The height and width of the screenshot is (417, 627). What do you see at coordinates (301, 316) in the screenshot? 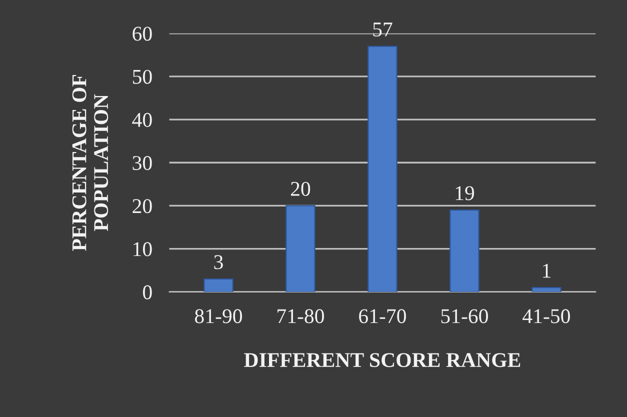
I see `x-tick-label: 71-80` at bounding box center [301, 316].